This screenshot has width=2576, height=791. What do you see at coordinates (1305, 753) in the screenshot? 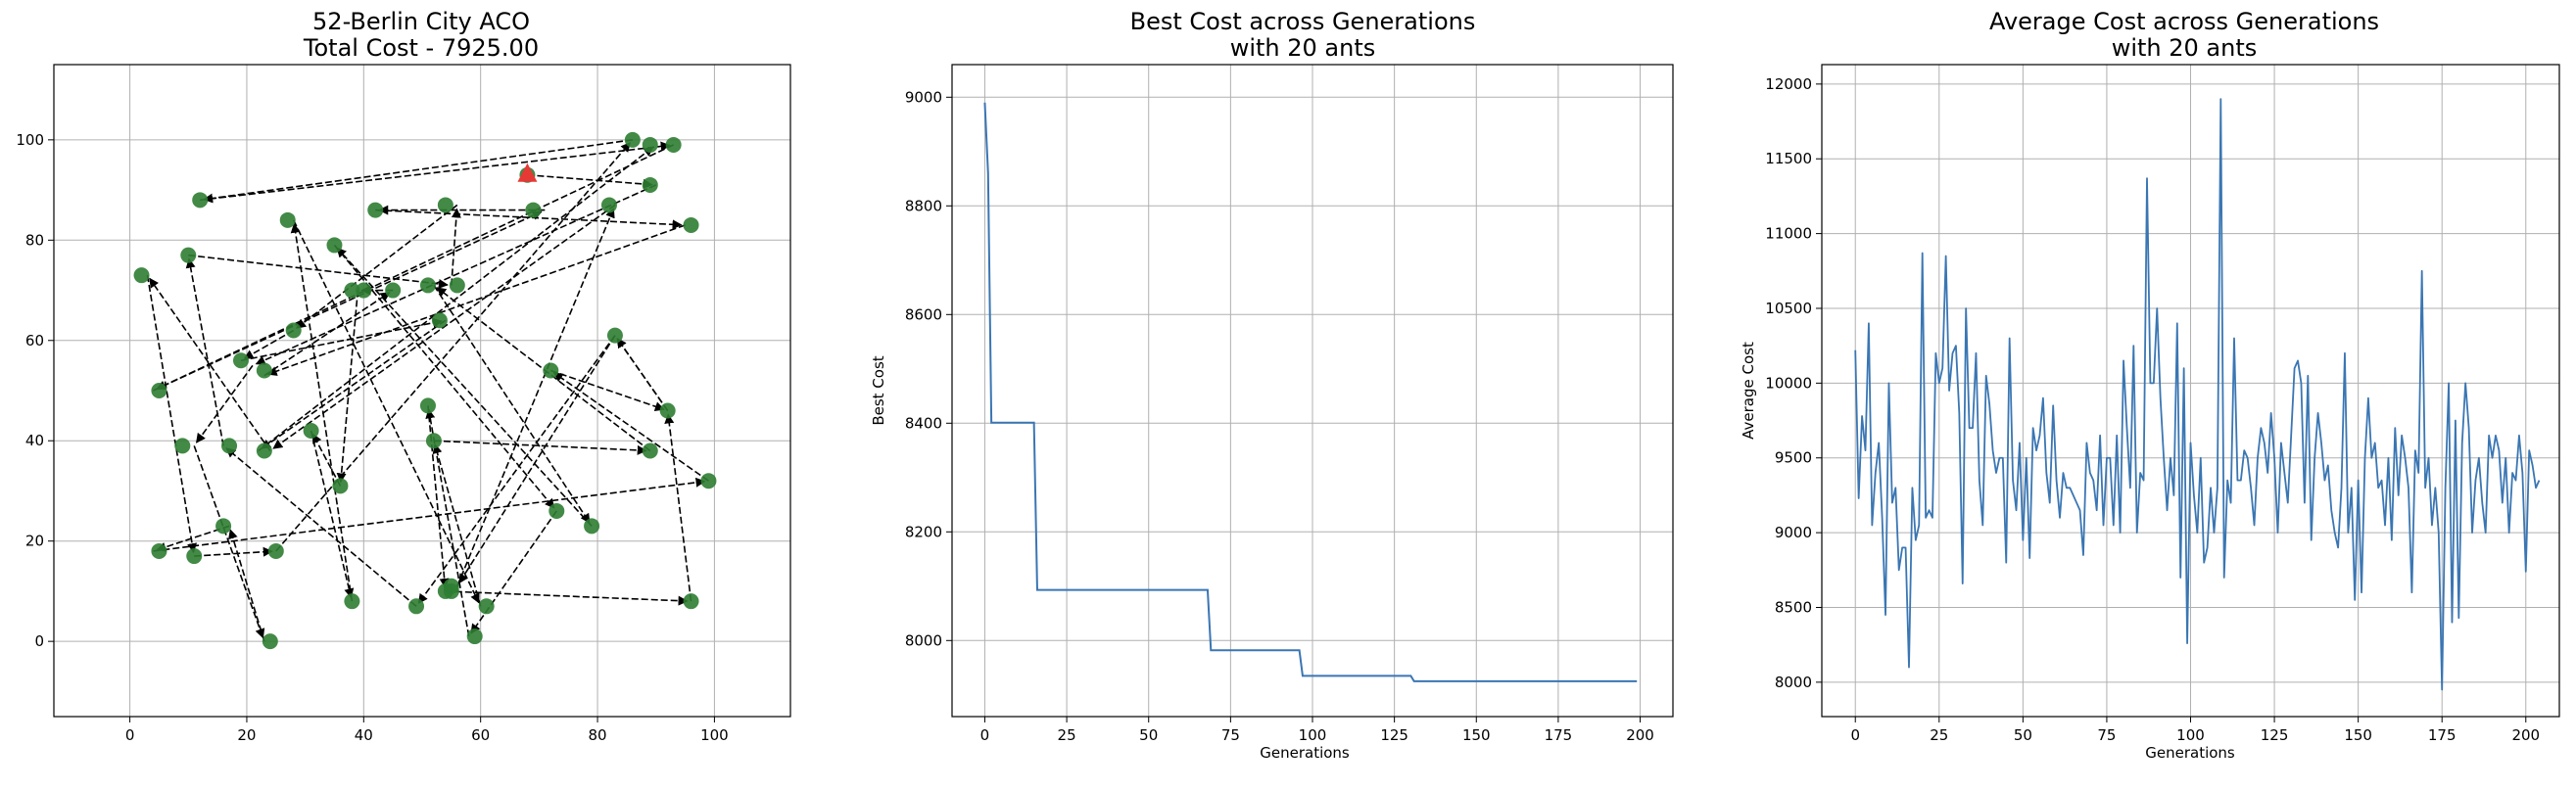
I see `best-cost-xlabel: Generations` at bounding box center [1305, 753].